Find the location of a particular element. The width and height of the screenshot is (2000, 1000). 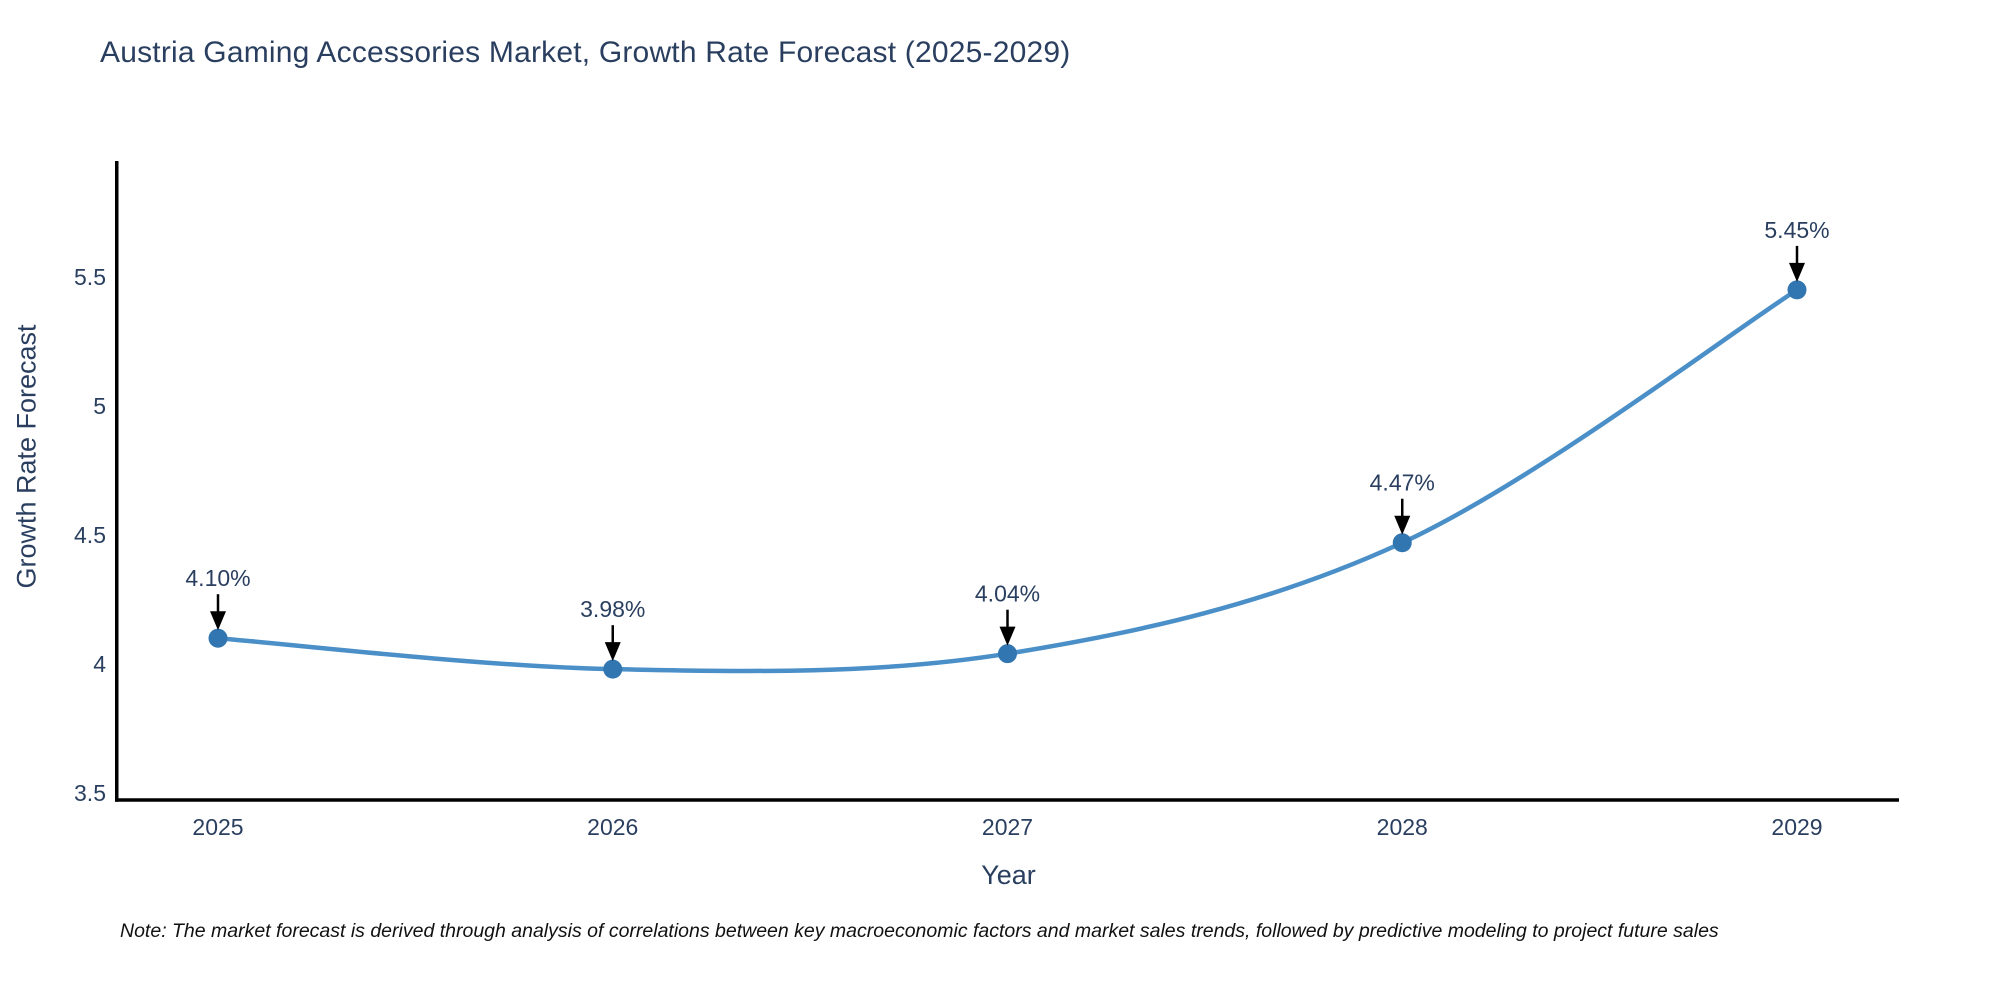

y-tick-label: 5 is located at coordinates (99, 406).